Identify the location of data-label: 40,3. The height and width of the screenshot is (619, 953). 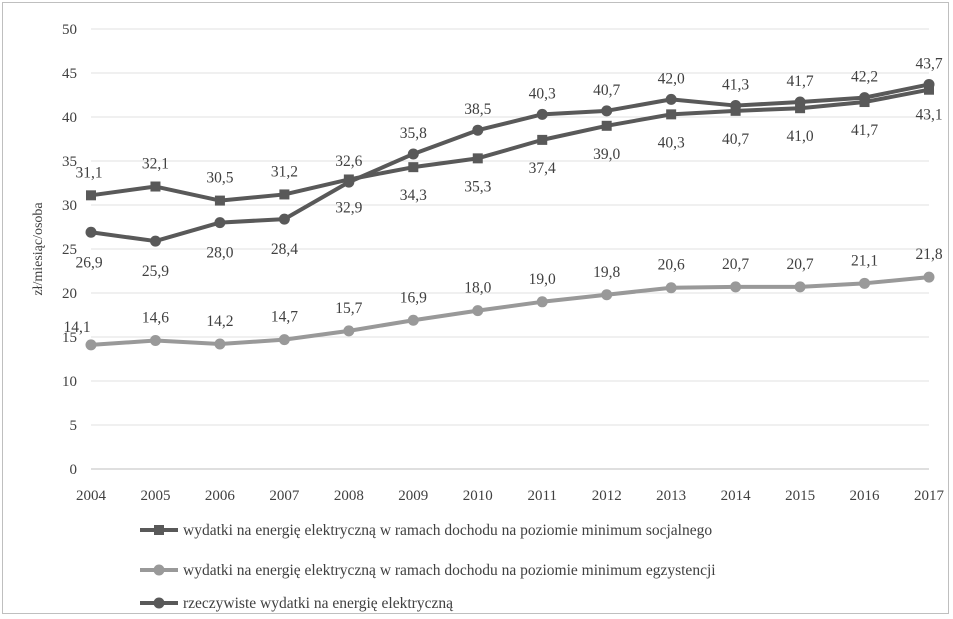
(542, 93).